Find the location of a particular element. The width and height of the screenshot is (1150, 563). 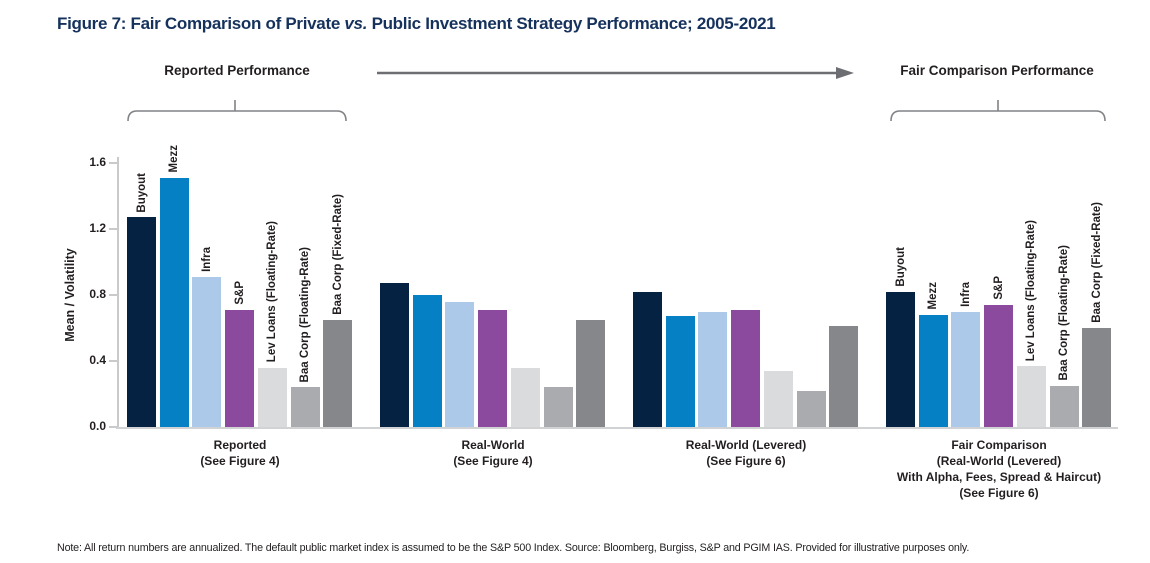

figure-title-pre: Figure 7: Fair Comparison of Private is located at coordinates (201, 23).